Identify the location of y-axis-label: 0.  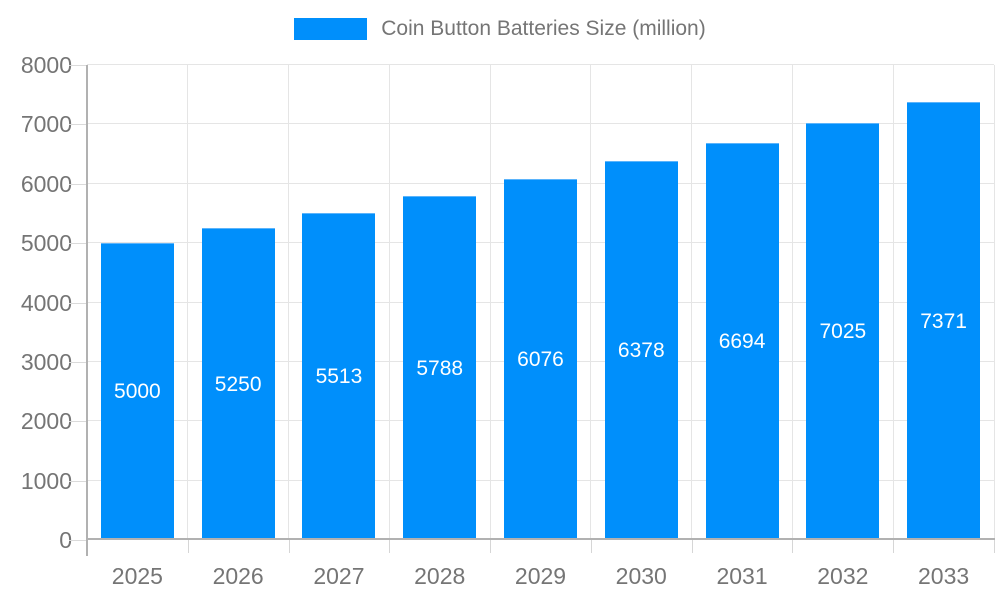
(65, 540).